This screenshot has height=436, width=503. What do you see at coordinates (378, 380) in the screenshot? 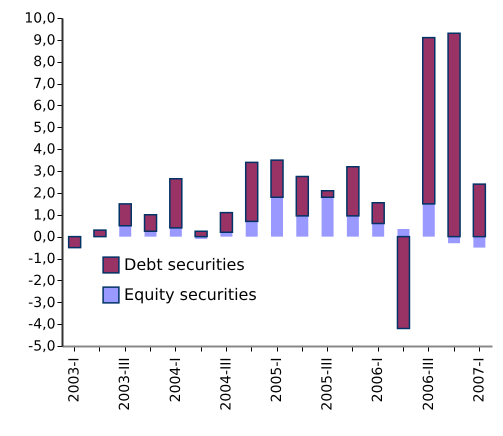
I see `x-tick-label: 2006-I` at bounding box center [378, 380].